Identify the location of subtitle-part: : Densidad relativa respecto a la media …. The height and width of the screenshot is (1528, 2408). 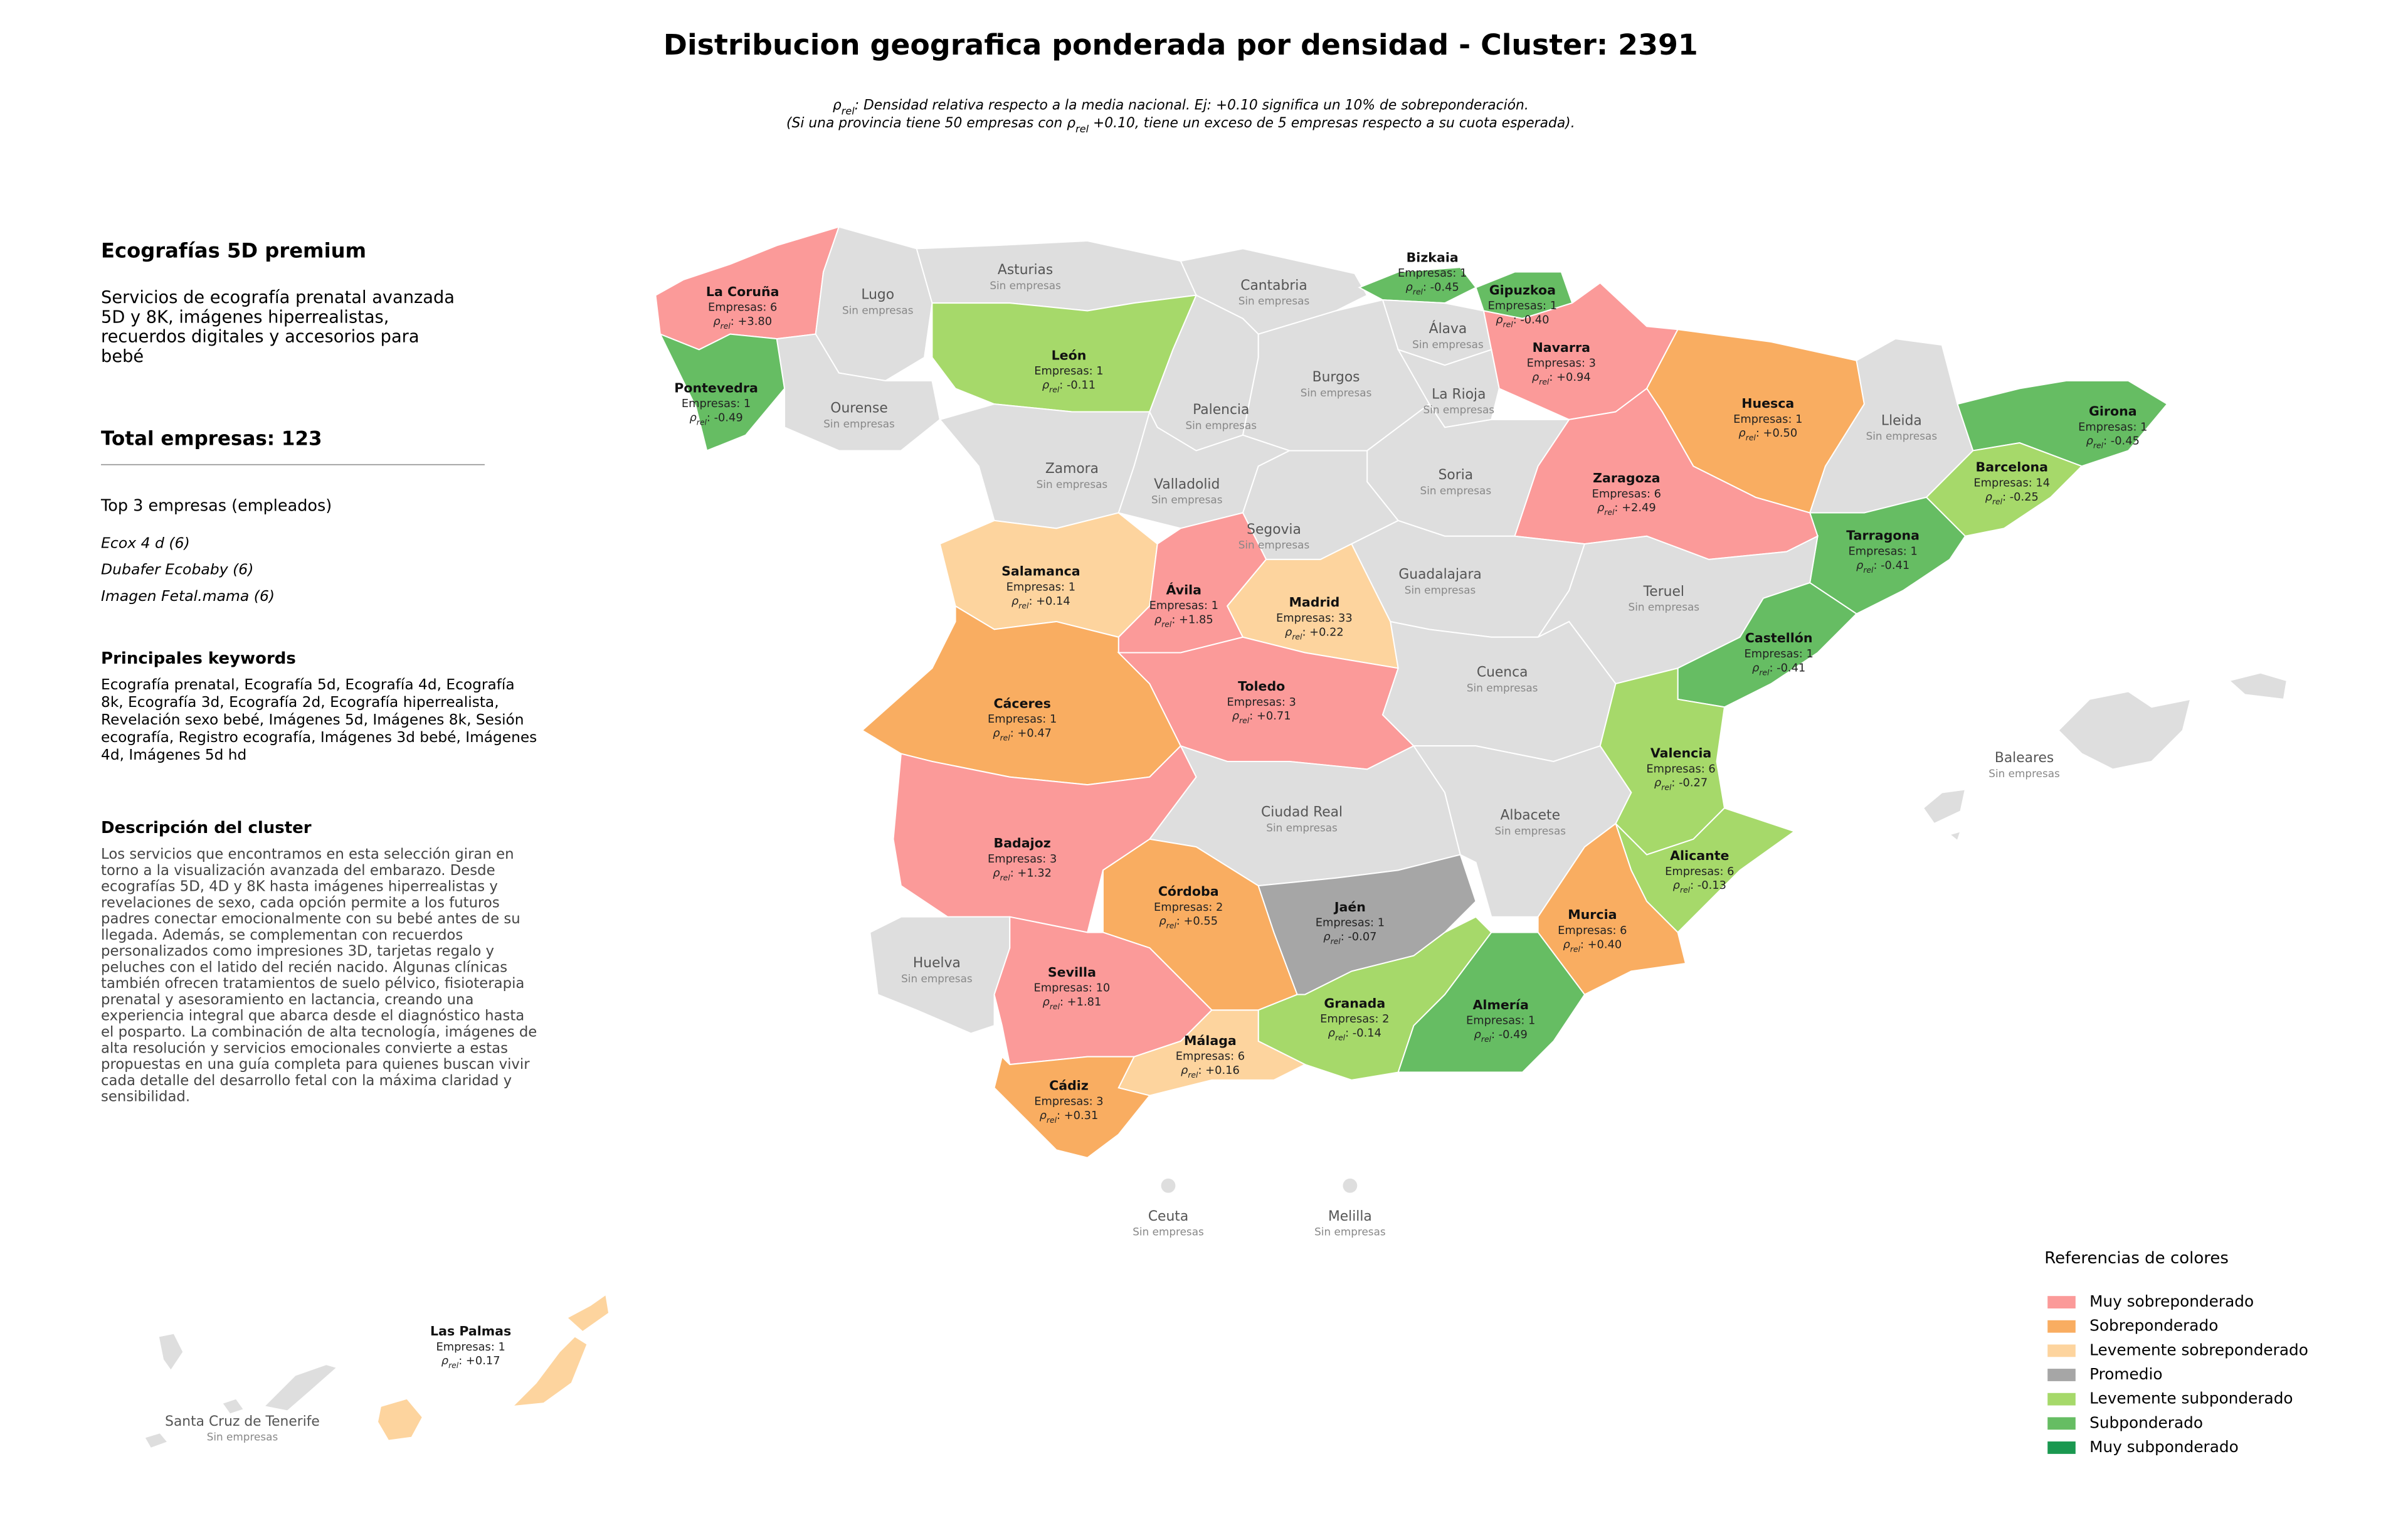
(1192, 105).